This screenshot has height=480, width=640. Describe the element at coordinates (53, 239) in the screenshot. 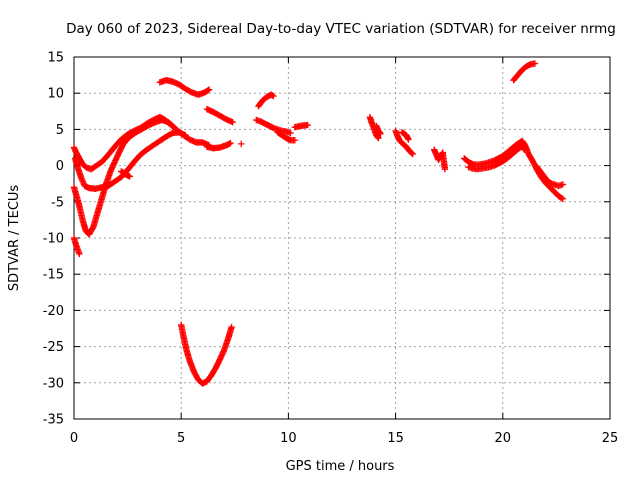

I see `y-tick-label: -10` at that location.